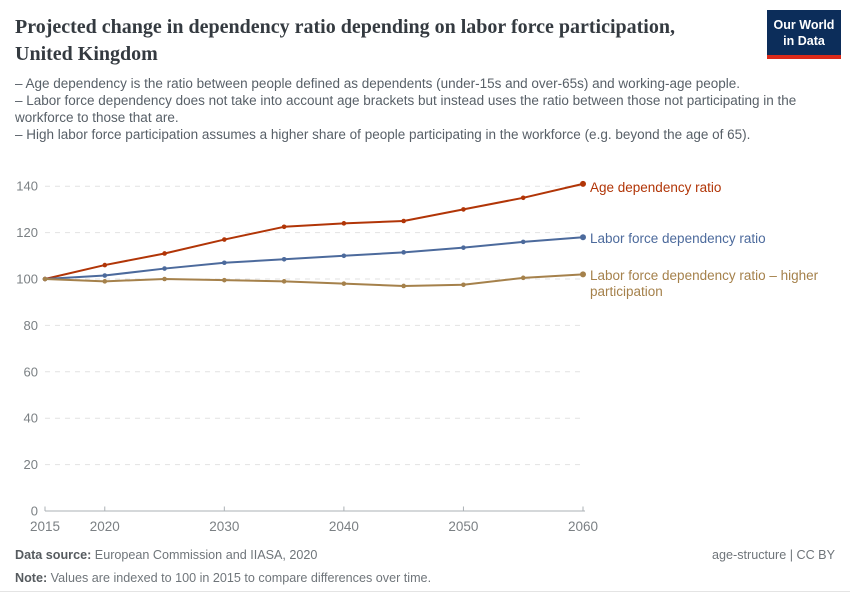  Describe the element at coordinates (31, 418) in the screenshot. I see `y-tick-label: 40` at that location.